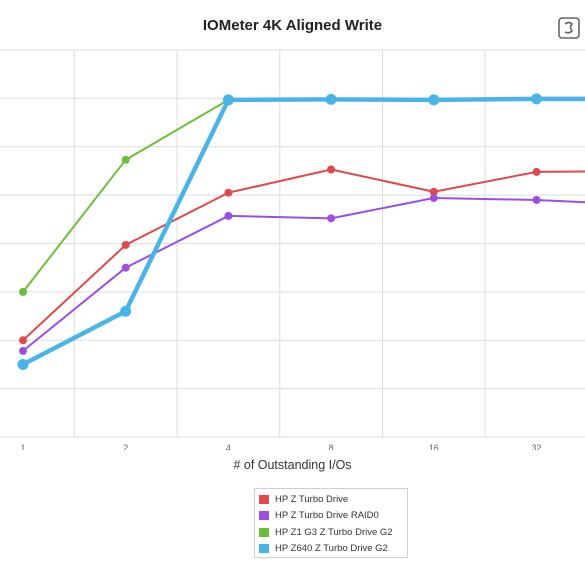  I want to click on x-tick-label: 2, so click(125, 446).